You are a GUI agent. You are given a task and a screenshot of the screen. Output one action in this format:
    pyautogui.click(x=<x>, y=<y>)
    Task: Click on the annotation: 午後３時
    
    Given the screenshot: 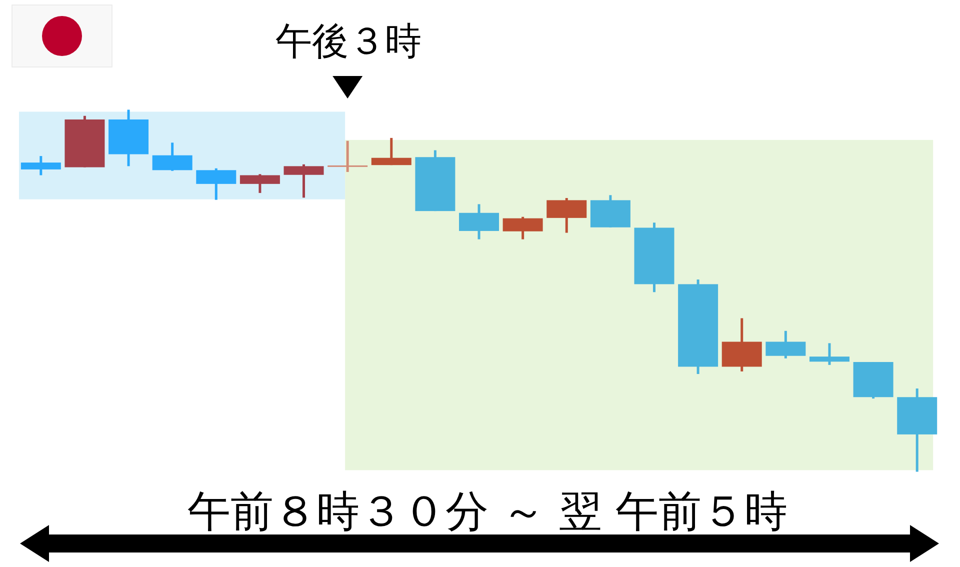 What is the action you would take?
    pyautogui.click(x=352, y=41)
    